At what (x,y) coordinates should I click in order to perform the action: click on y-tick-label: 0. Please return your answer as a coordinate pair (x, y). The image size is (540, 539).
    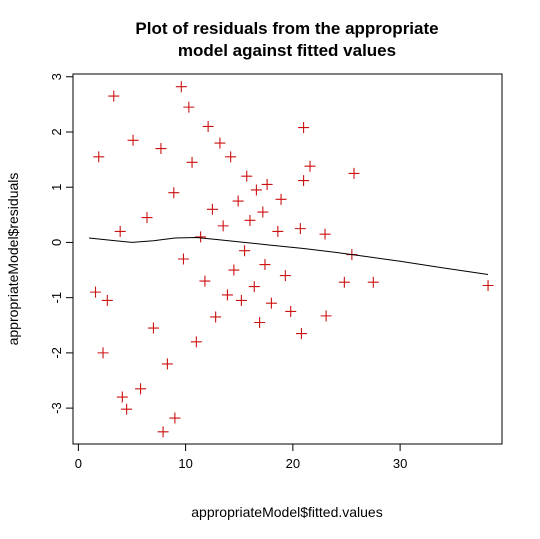
    Looking at the image, I should click on (56, 242).